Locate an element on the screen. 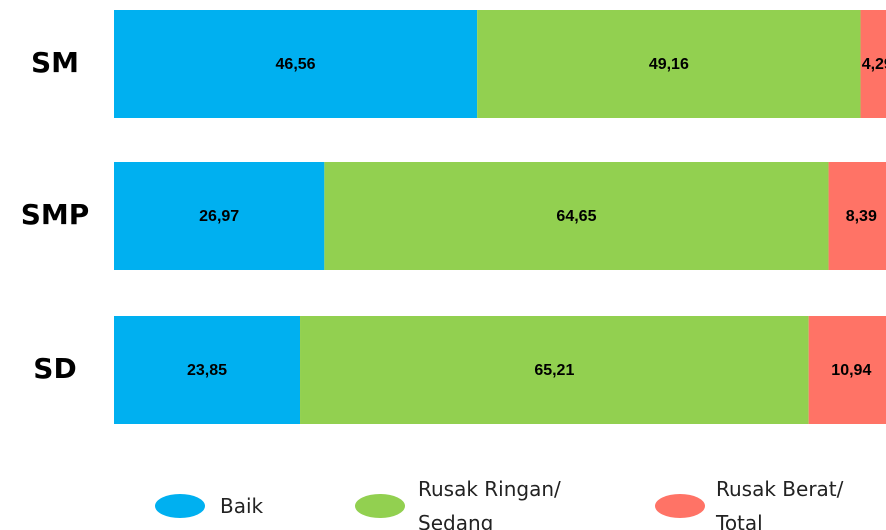 The height and width of the screenshot is (530, 886). data-label: 8,39 is located at coordinates (861, 216).